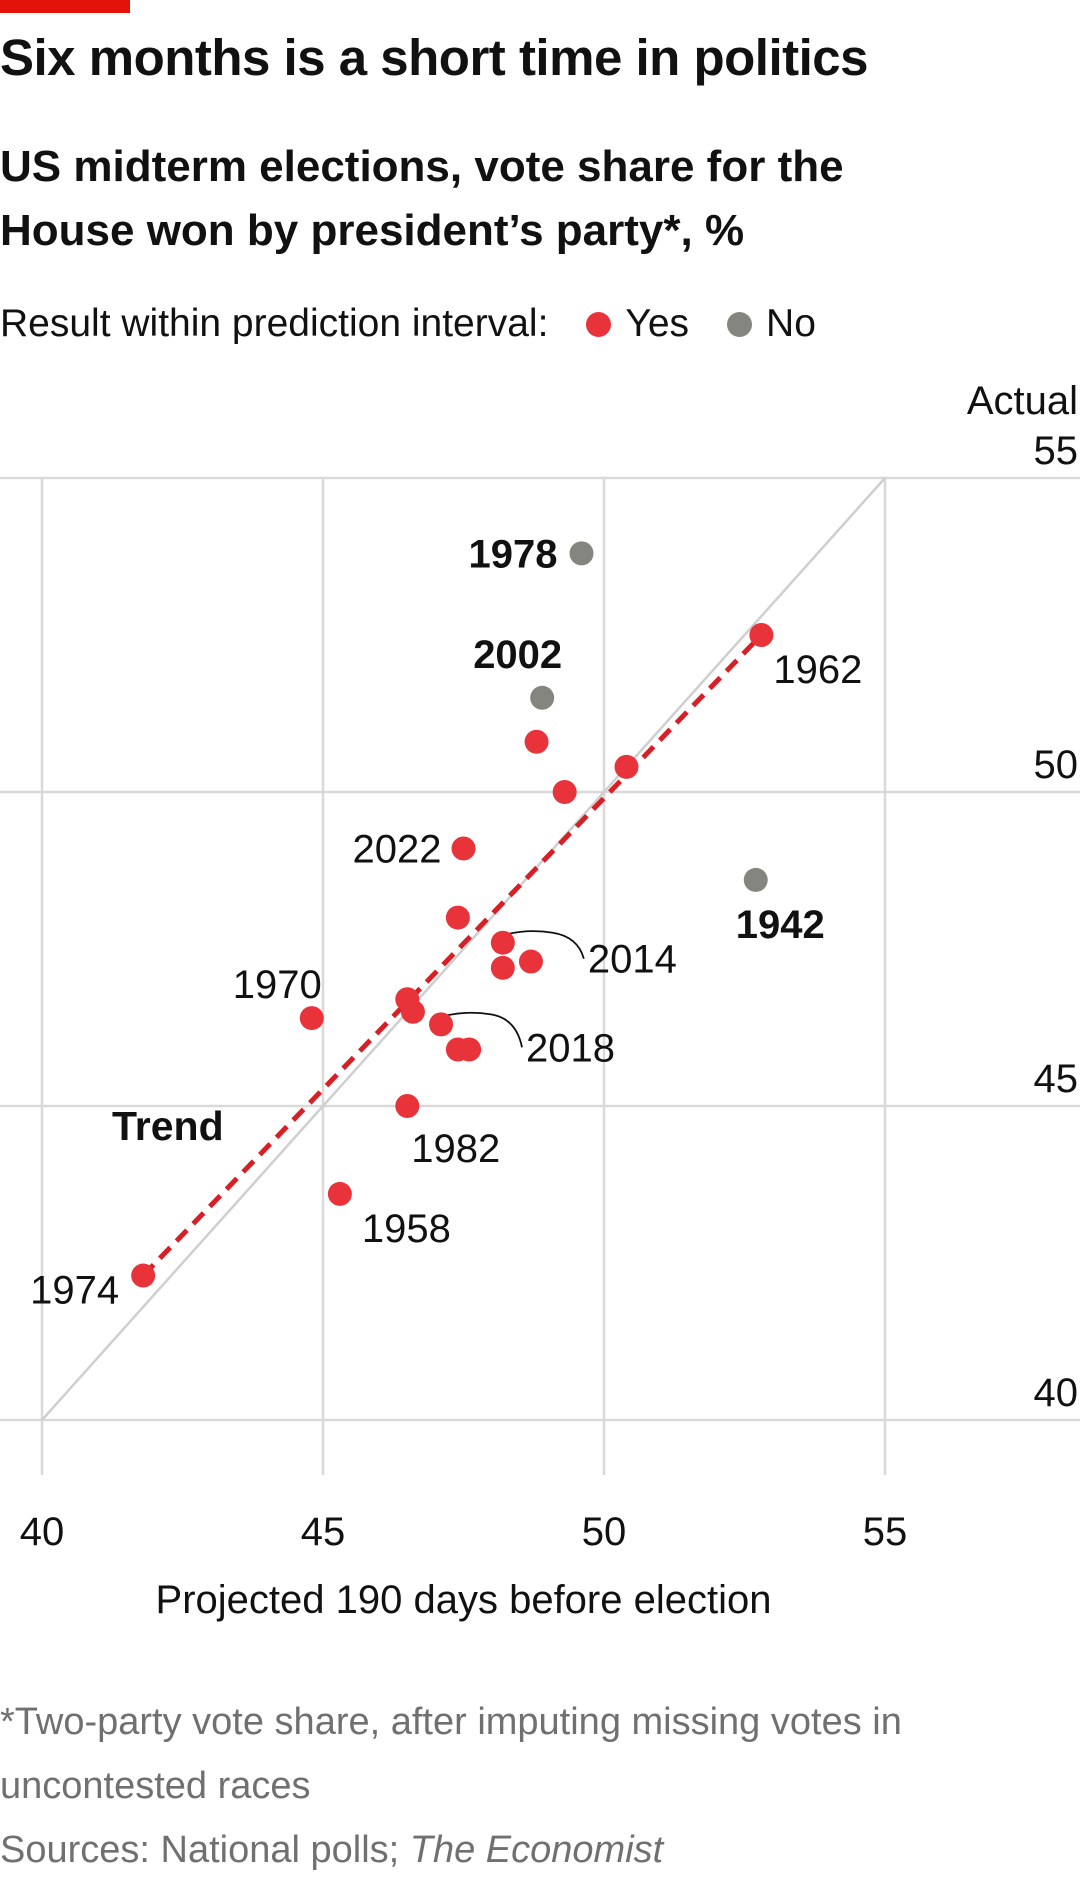 Image resolution: width=1080 pixels, height=1896 pixels. I want to click on chart-title: Six months is a short time in politics, so click(434, 57).